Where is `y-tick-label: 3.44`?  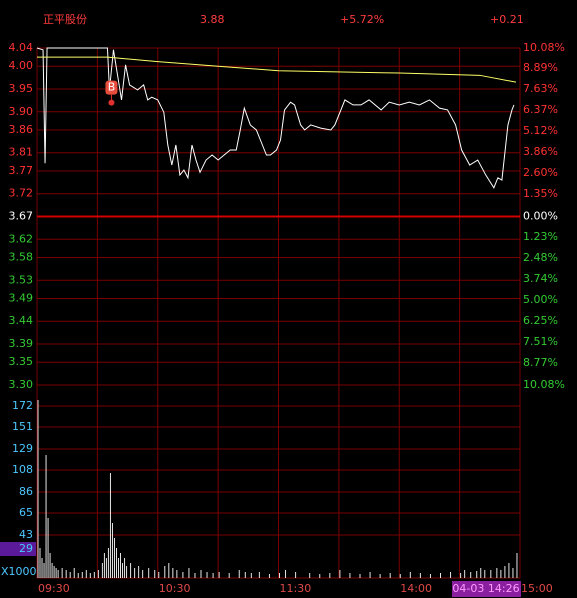
y-tick-label: 3.44 is located at coordinates (21, 320).